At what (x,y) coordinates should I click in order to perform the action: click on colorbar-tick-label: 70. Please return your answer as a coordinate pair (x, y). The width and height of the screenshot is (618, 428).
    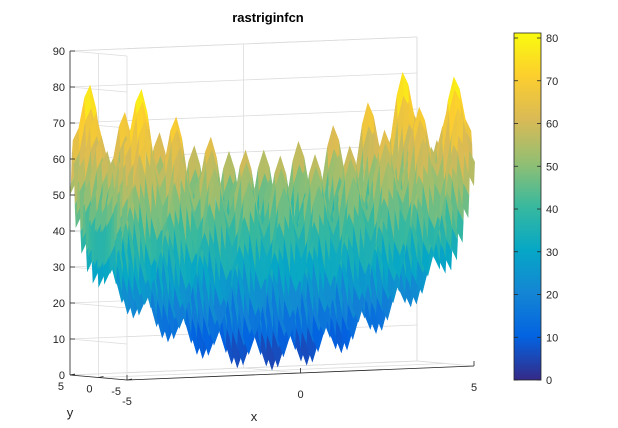
    Looking at the image, I should click on (552, 82).